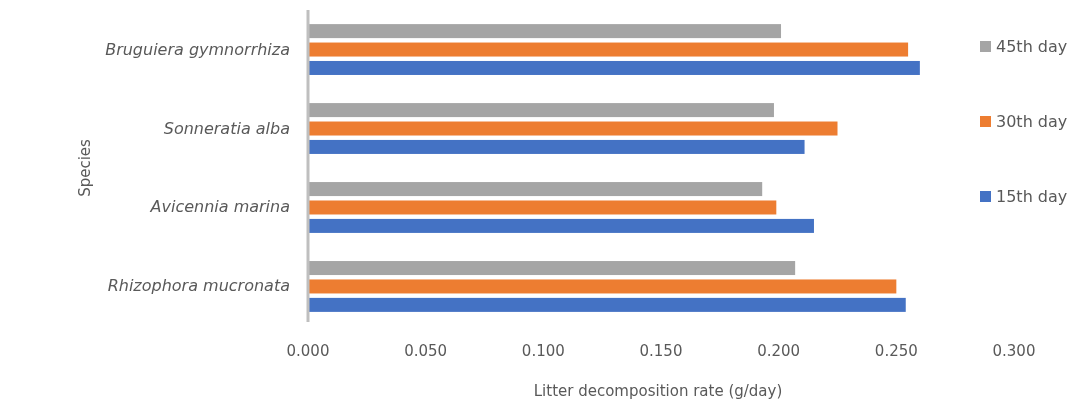 Image resolution: width=1089 pixels, height=405 pixels. I want to click on y-axis-title: Species, so click(85, 167).